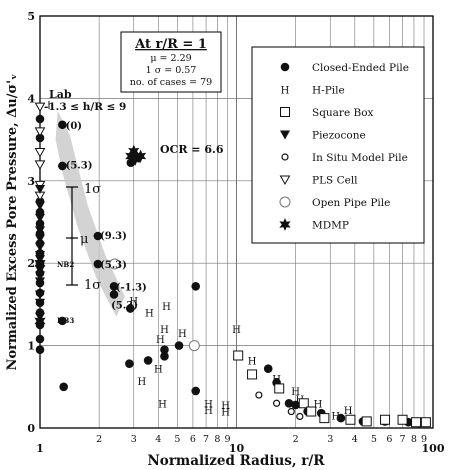  I want to click on h-ratio-label: (5.3), so click(124, 305).